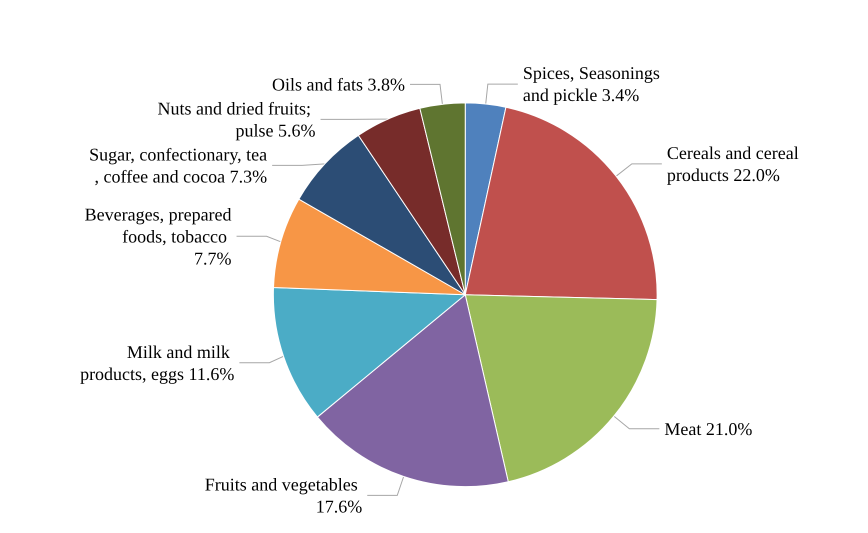 The image size is (868, 533). Describe the element at coordinates (158, 225) in the screenshot. I see `slice-label: Beverages, prepared foods, tobacco` at that location.